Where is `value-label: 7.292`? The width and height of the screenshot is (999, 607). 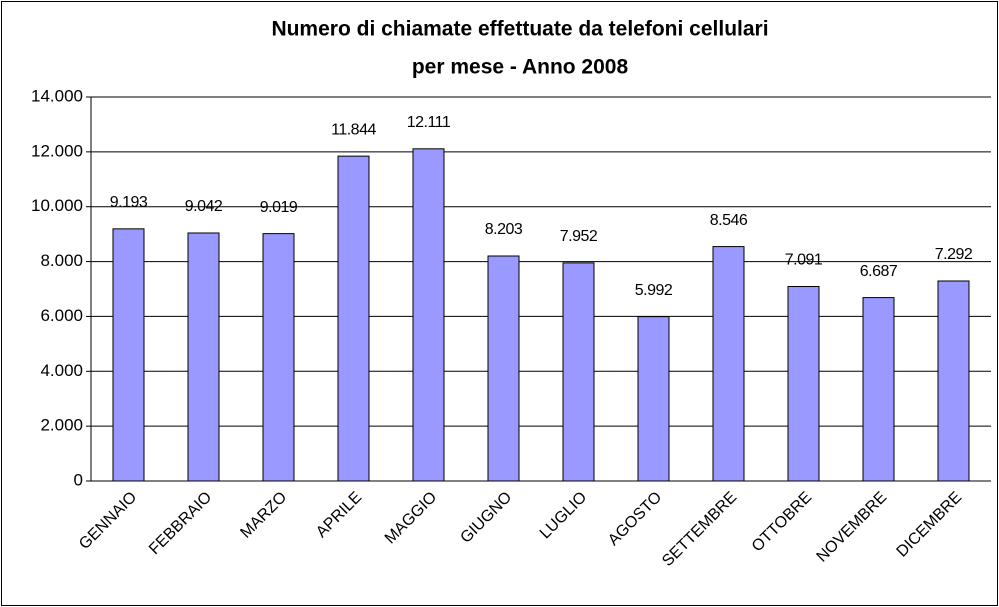 value-label: 7.292 is located at coordinates (954, 254).